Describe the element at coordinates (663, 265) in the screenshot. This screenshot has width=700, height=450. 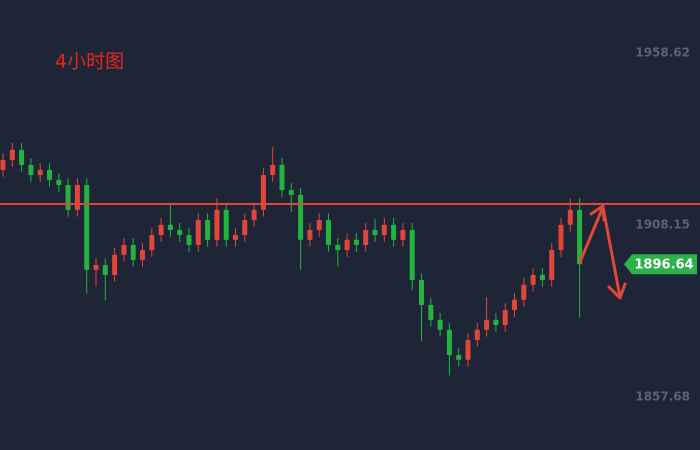
I see `last-price-label: 1896.64` at that location.